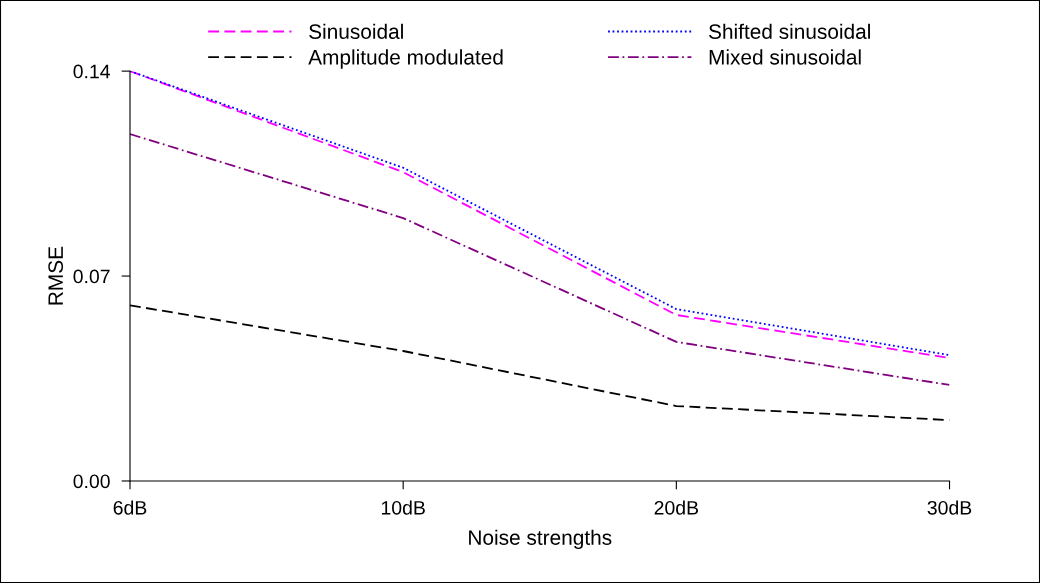  I want to click on x-tick-label: 30dB, so click(949, 507).